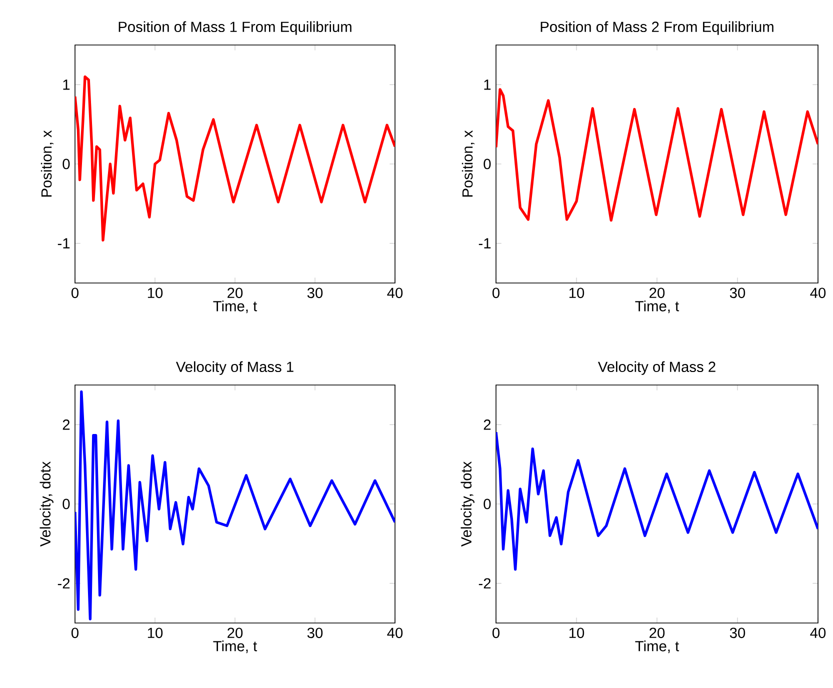 Image resolution: width=833 pixels, height=688 pixels. Describe the element at coordinates (235, 28) in the screenshot. I see `chart-title: Position of Mass 1 From Equilibrium` at that location.